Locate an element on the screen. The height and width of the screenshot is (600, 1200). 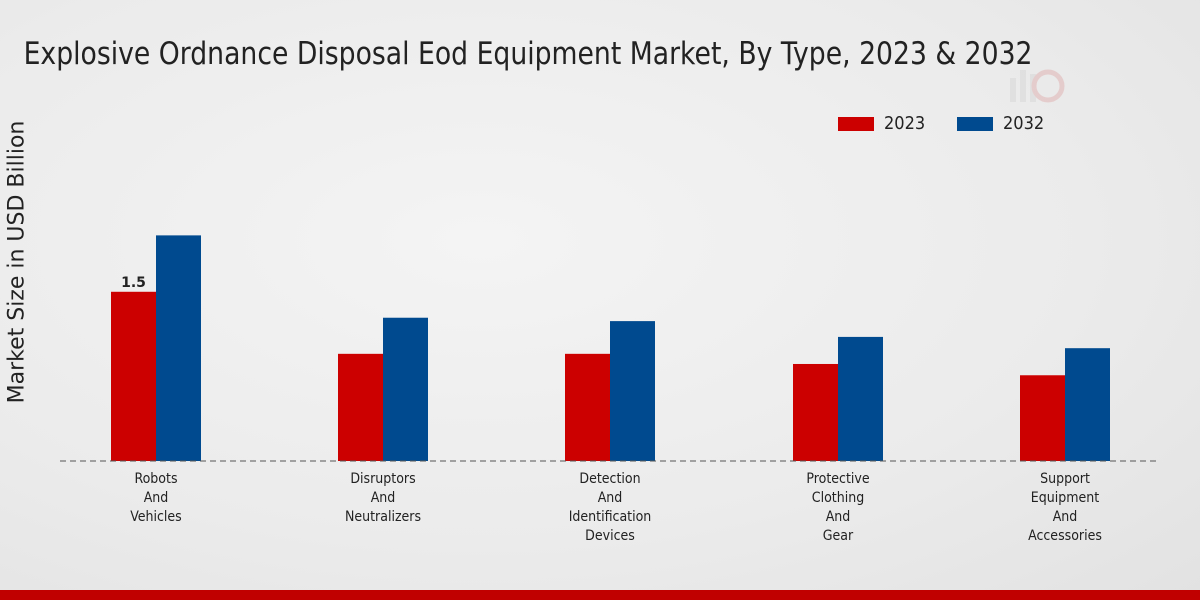
x-tick-label-1: Disruptors And Neutralizers is located at coordinates (383, 498).